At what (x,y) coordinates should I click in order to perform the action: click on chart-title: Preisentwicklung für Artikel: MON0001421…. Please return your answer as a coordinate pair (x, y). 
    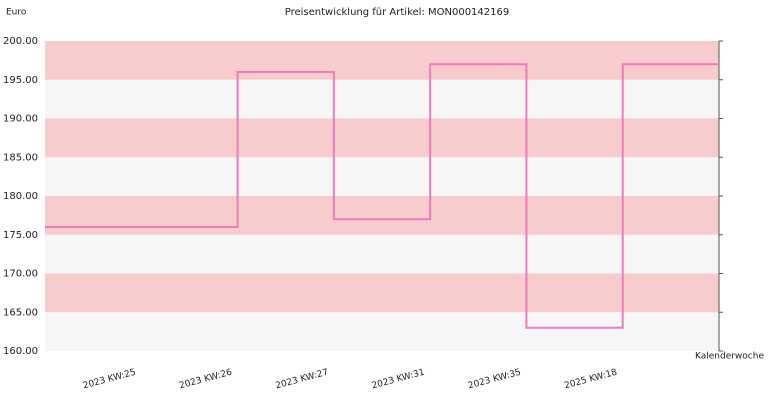
    Looking at the image, I should click on (397, 12).